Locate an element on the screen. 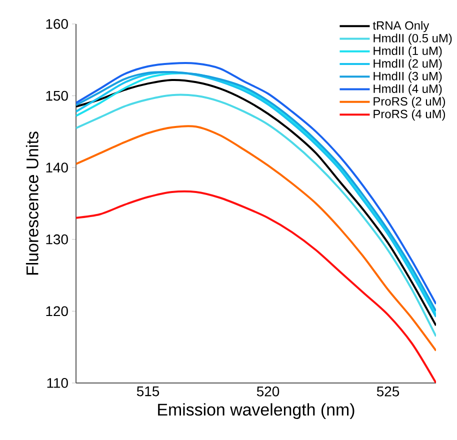 Image resolution: width=457 pixels, height=440 pixels. legend-label: HmdII (0.5 uM) is located at coordinates (413, 39).